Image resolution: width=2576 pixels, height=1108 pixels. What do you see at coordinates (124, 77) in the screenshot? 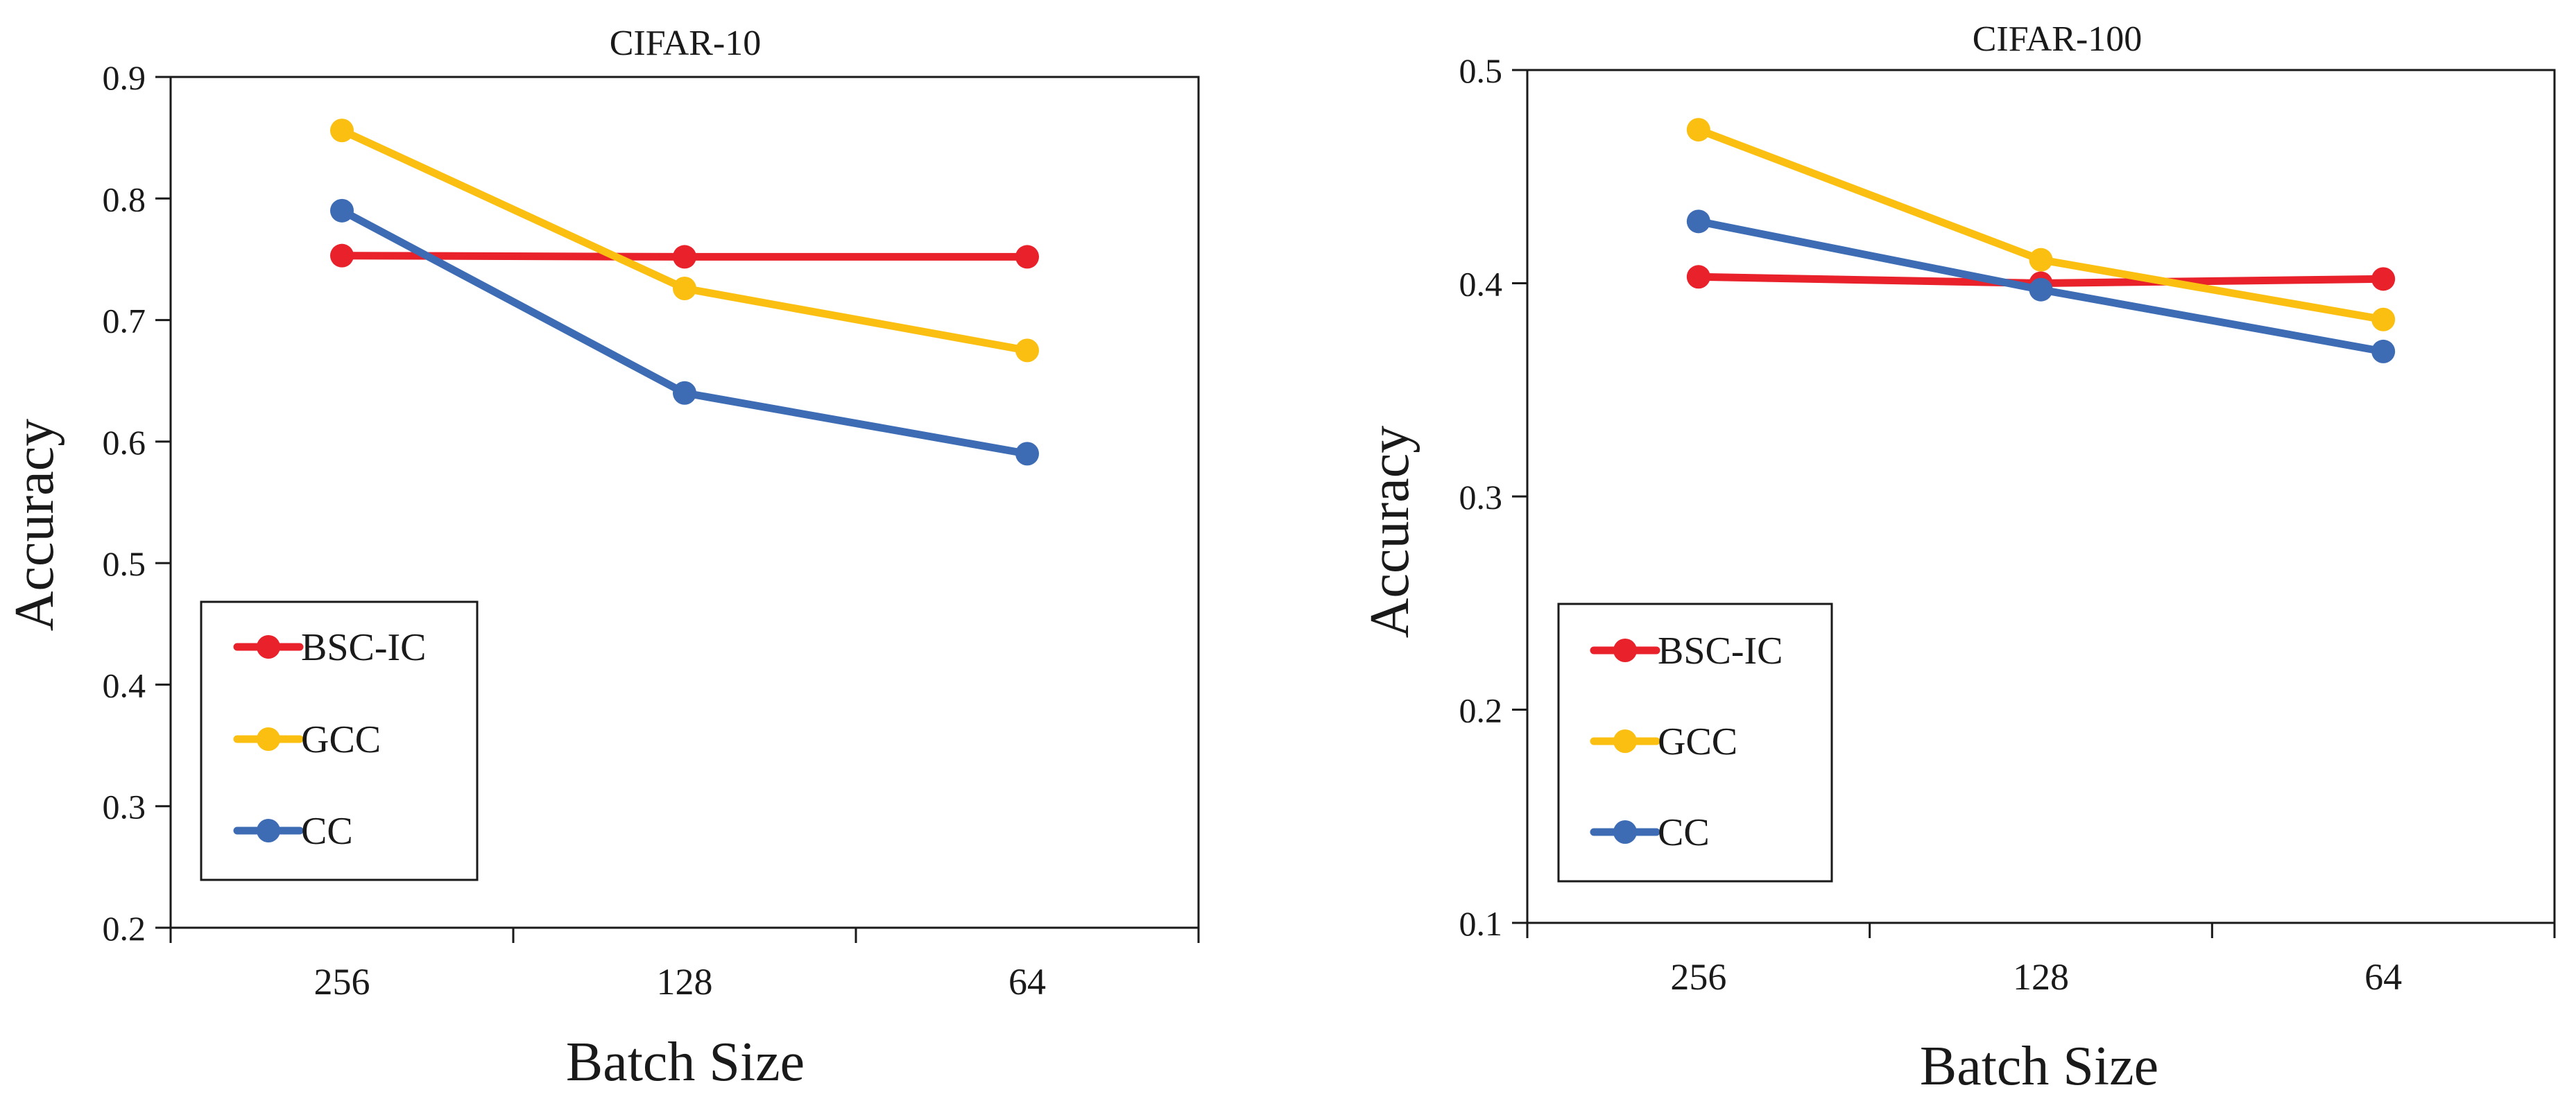
I see `y-tick-label: 0.9` at bounding box center [124, 77].